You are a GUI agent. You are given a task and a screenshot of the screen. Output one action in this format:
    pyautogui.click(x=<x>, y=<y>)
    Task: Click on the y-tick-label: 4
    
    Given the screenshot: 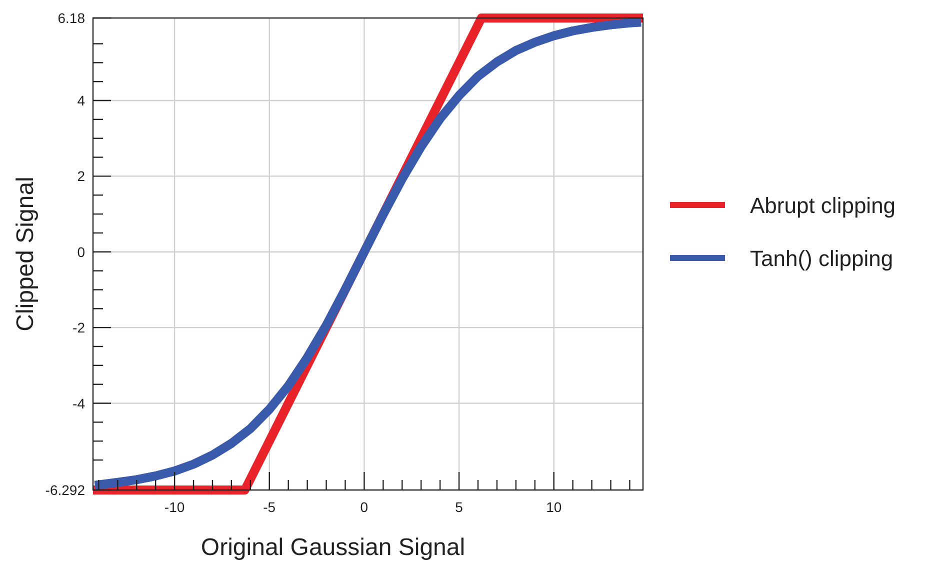 What is the action you would take?
    pyautogui.click(x=81, y=100)
    